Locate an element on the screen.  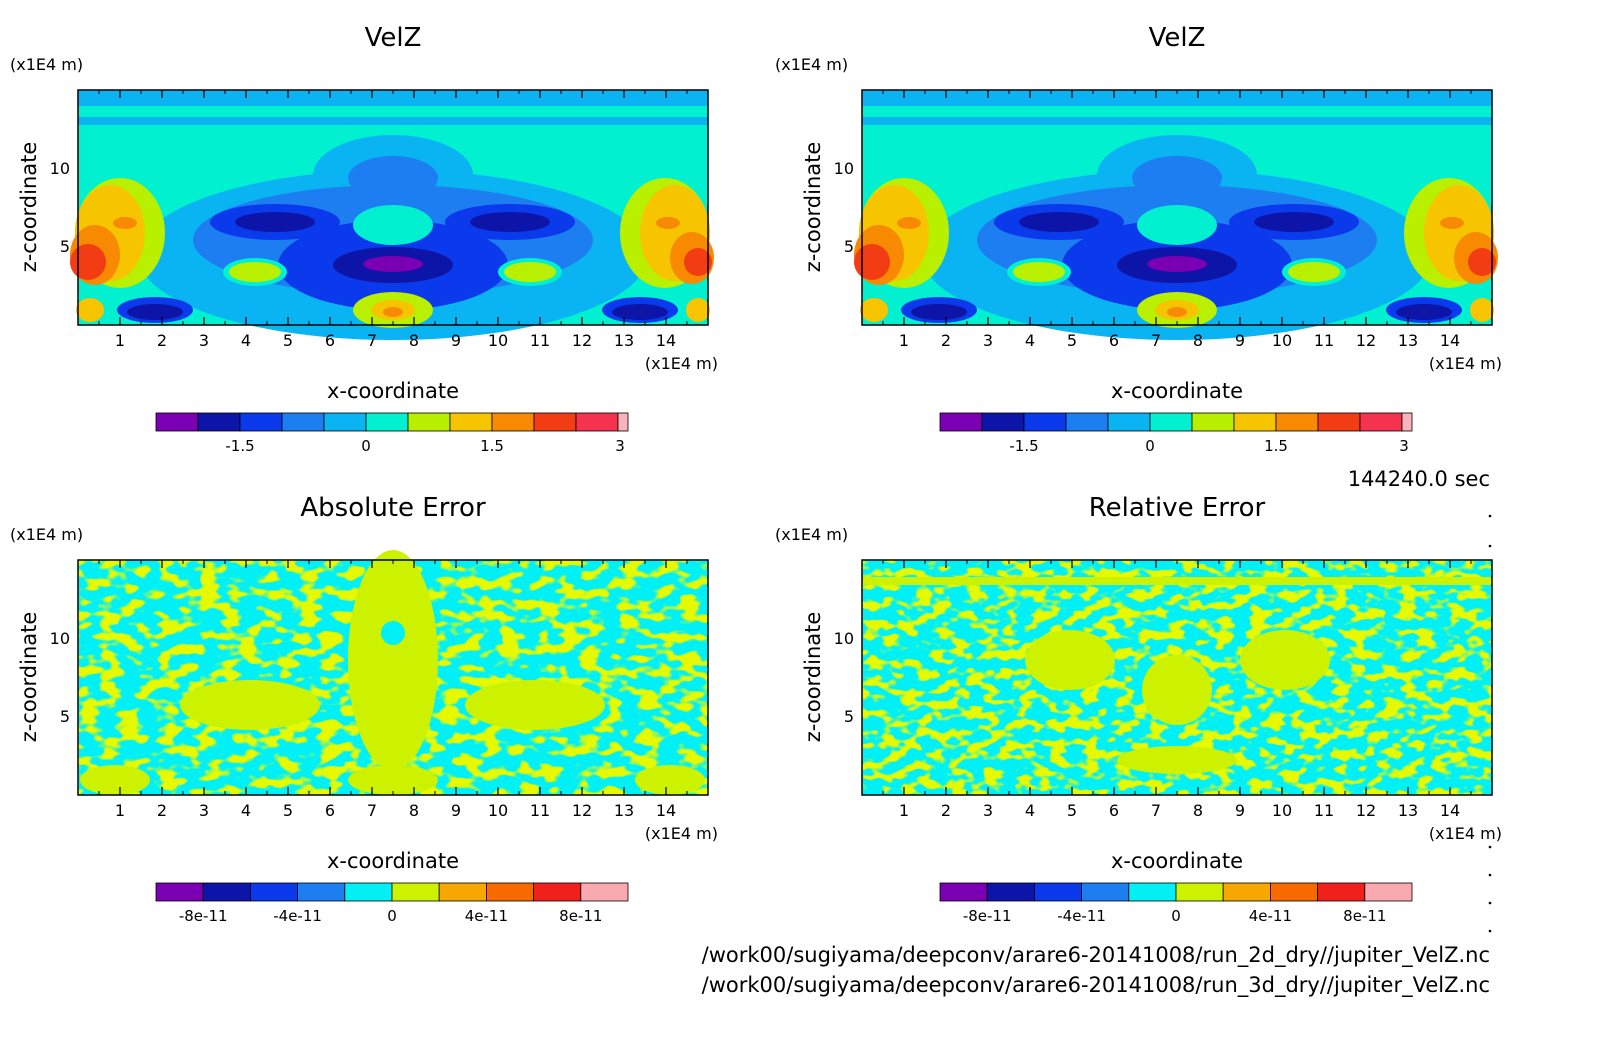
colorbar: -1.5 0 1.5 3 is located at coordinates (392, 433).